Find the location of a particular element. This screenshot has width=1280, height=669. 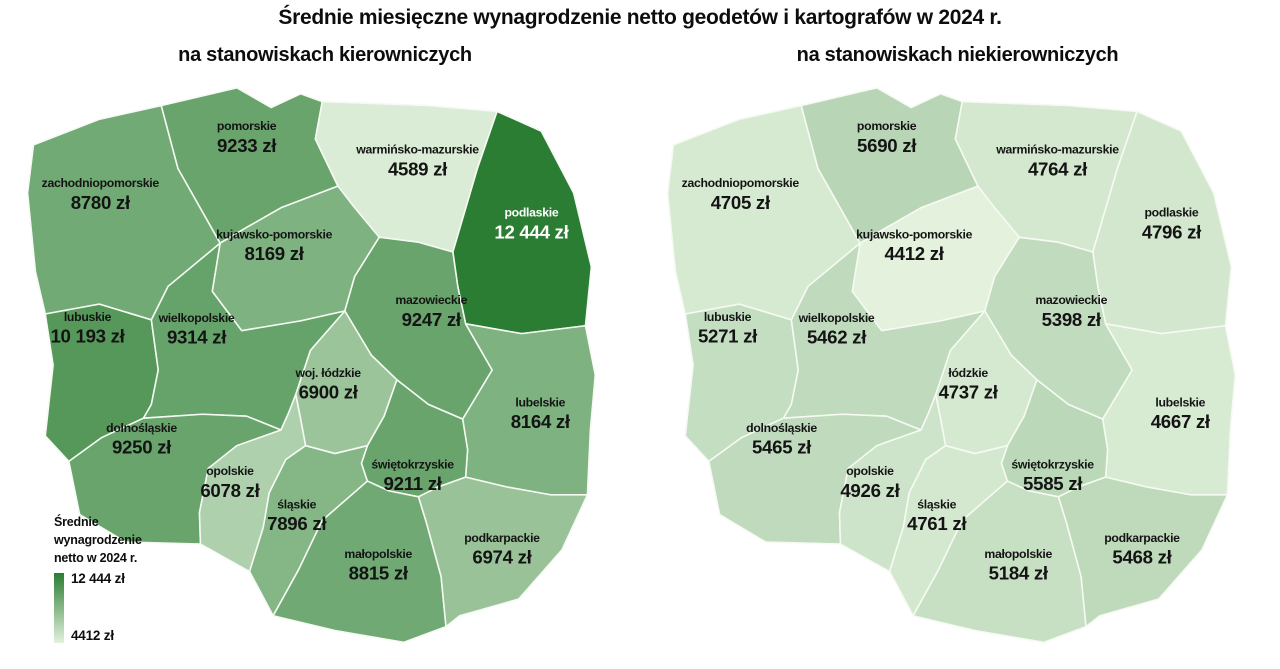

region-label-pomorskie-manager: pomorskie 9233 zł is located at coordinates (247, 137).